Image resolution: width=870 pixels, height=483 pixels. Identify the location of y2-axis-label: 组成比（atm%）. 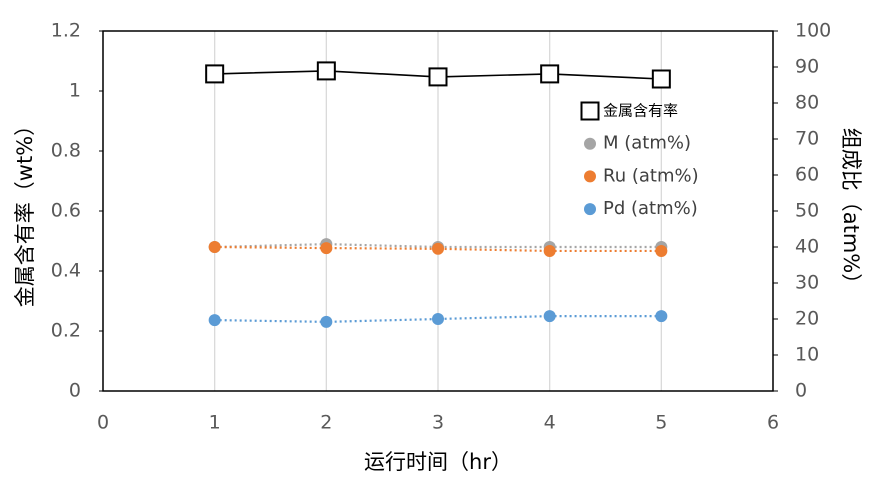
(851, 211).